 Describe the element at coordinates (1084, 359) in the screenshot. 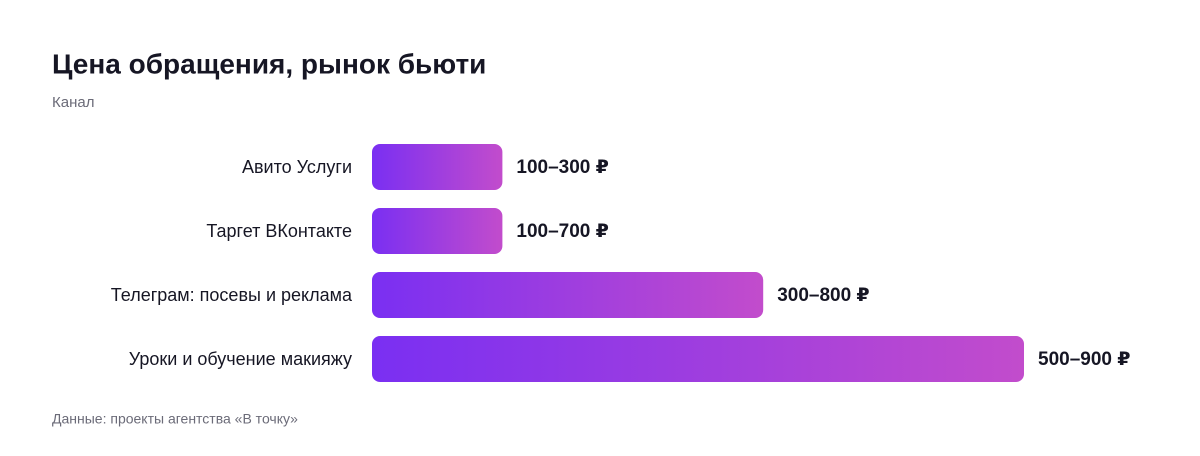

I see `value-label: 500–900 ₽` at that location.